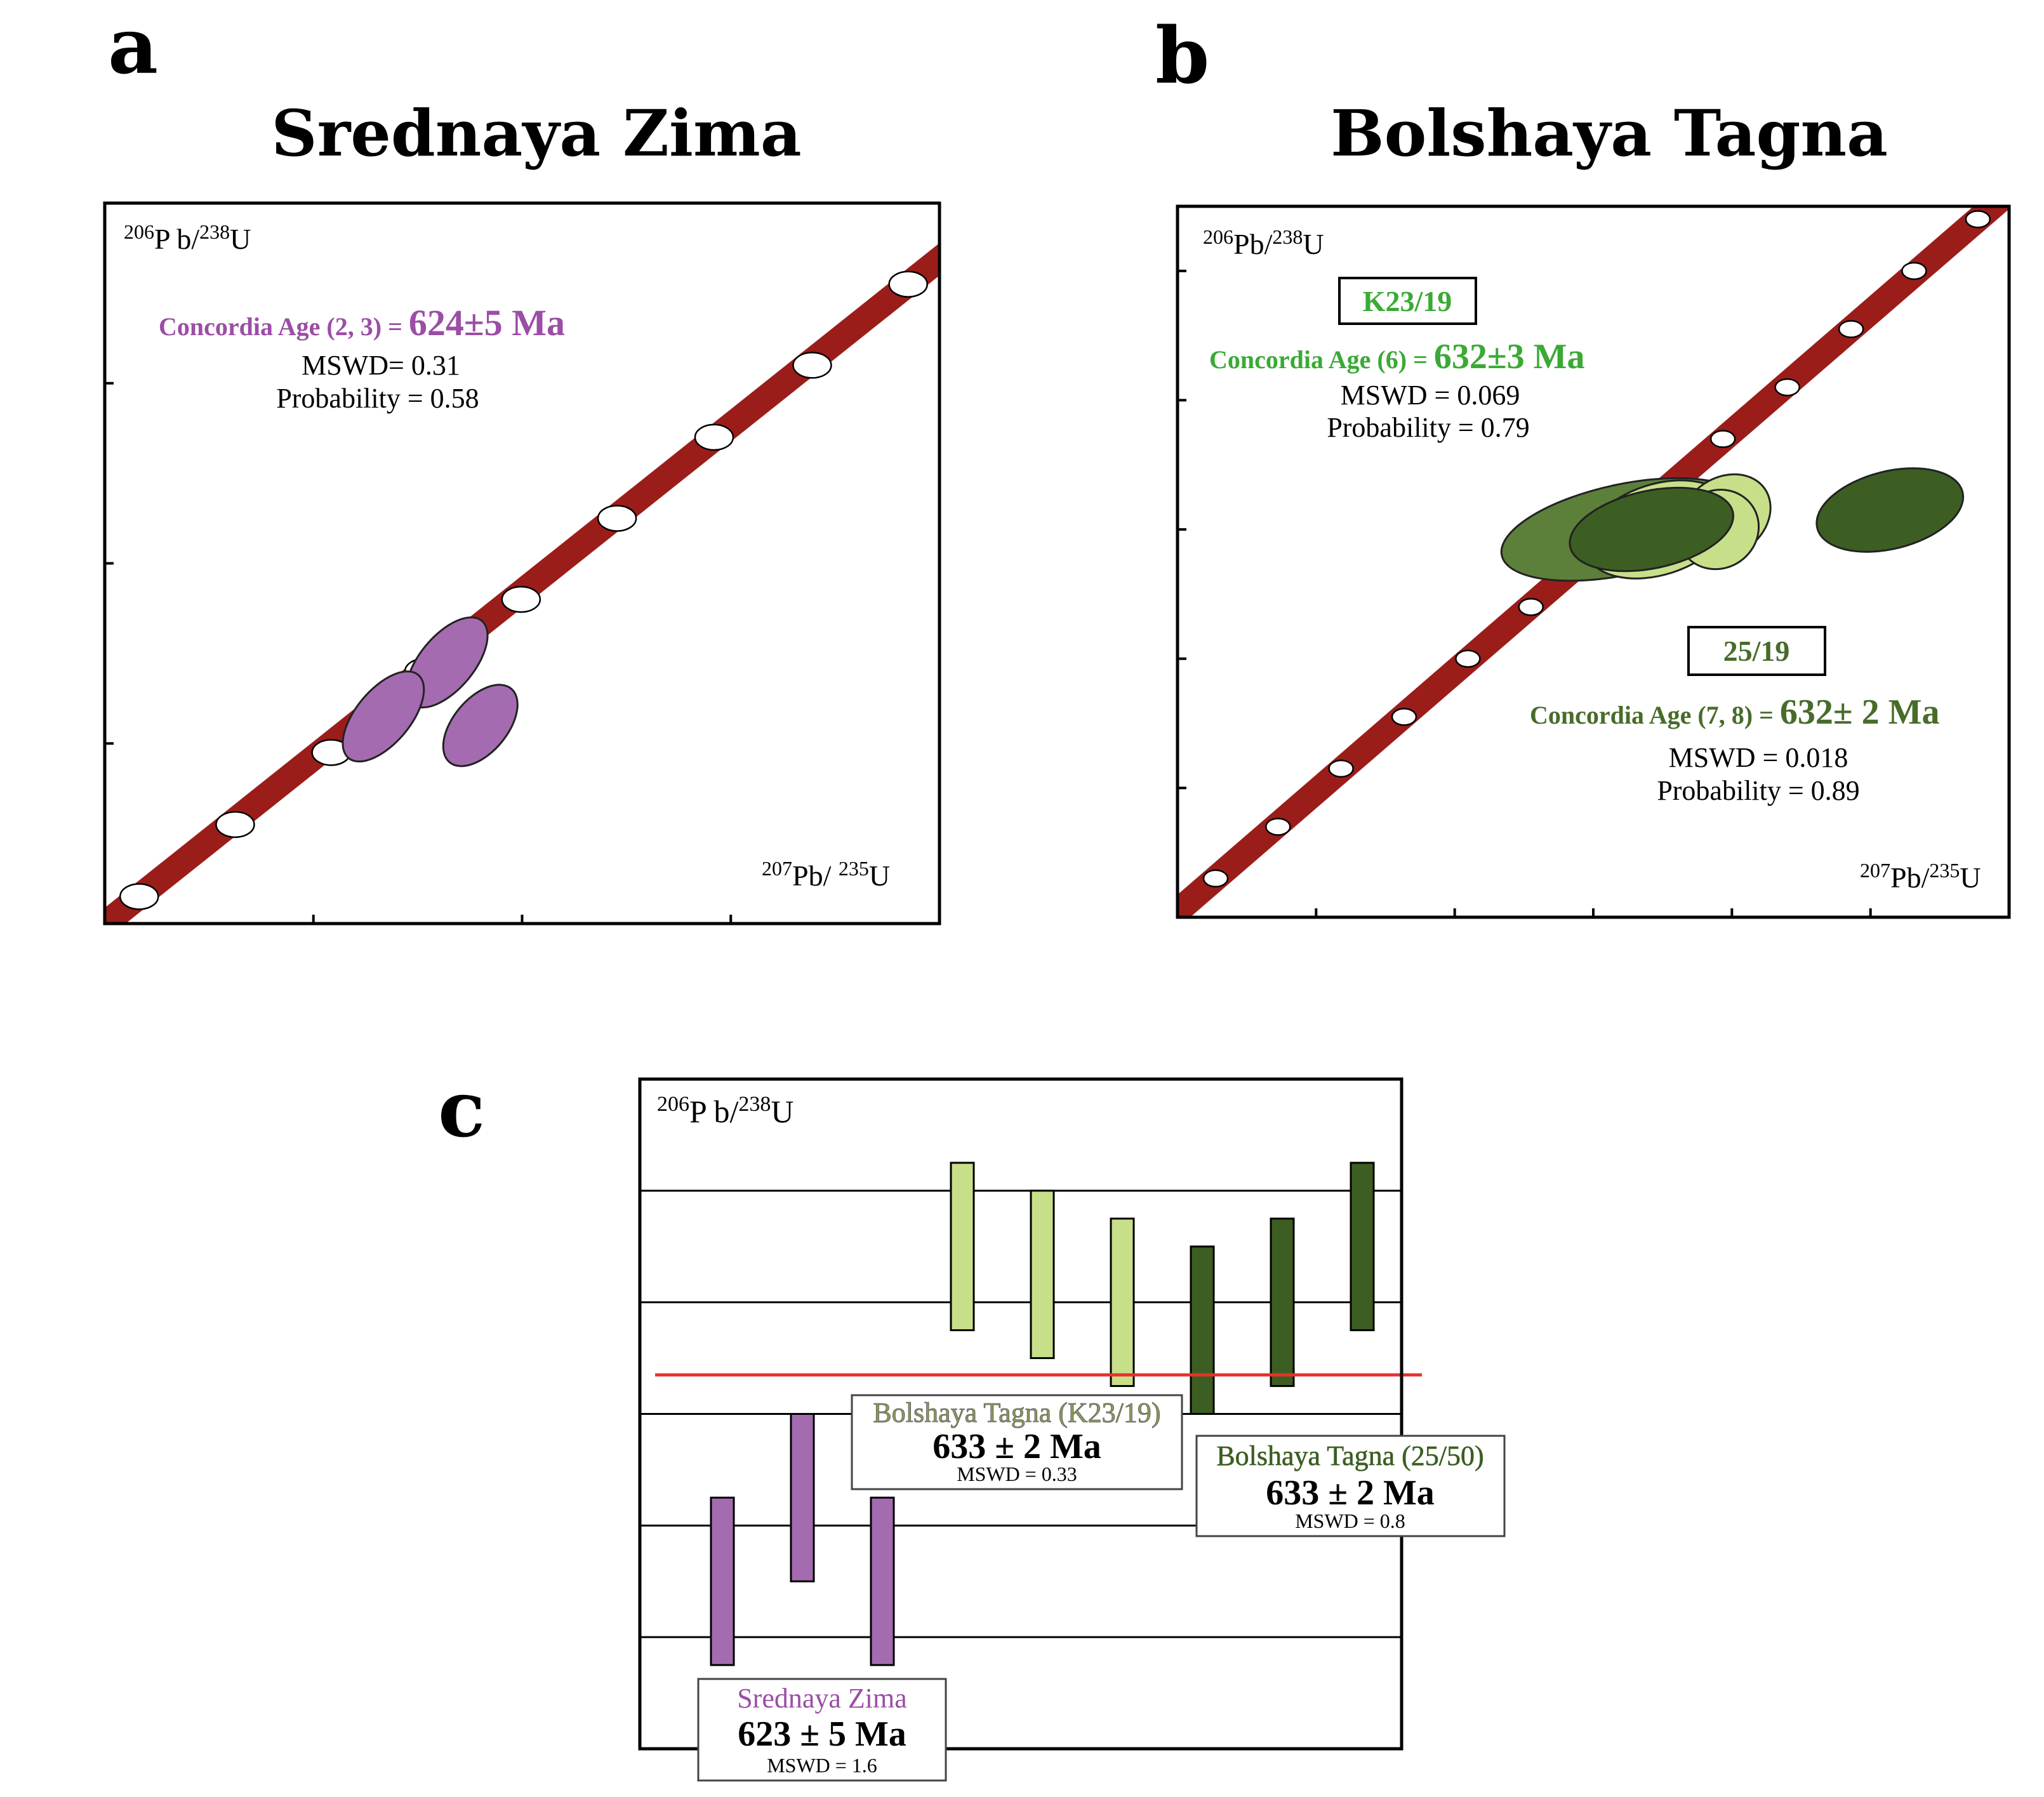  I want to click on legend-srednaya-zima: Srednaya Zima 623 ± 5 Ma MSWD = 1.6, so click(822, 1730).